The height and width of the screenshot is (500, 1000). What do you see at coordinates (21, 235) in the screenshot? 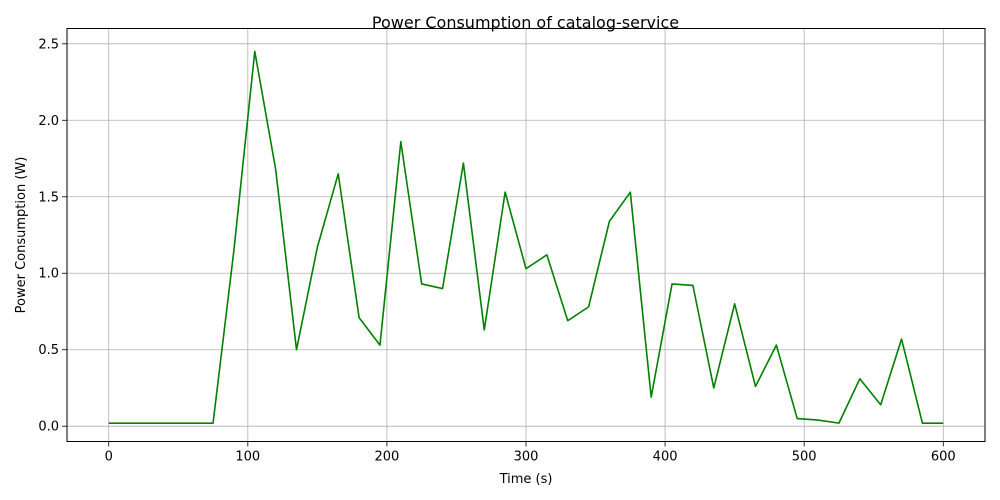
I see `y-axis-label: Power Consumption (W)` at bounding box center [21, 235].